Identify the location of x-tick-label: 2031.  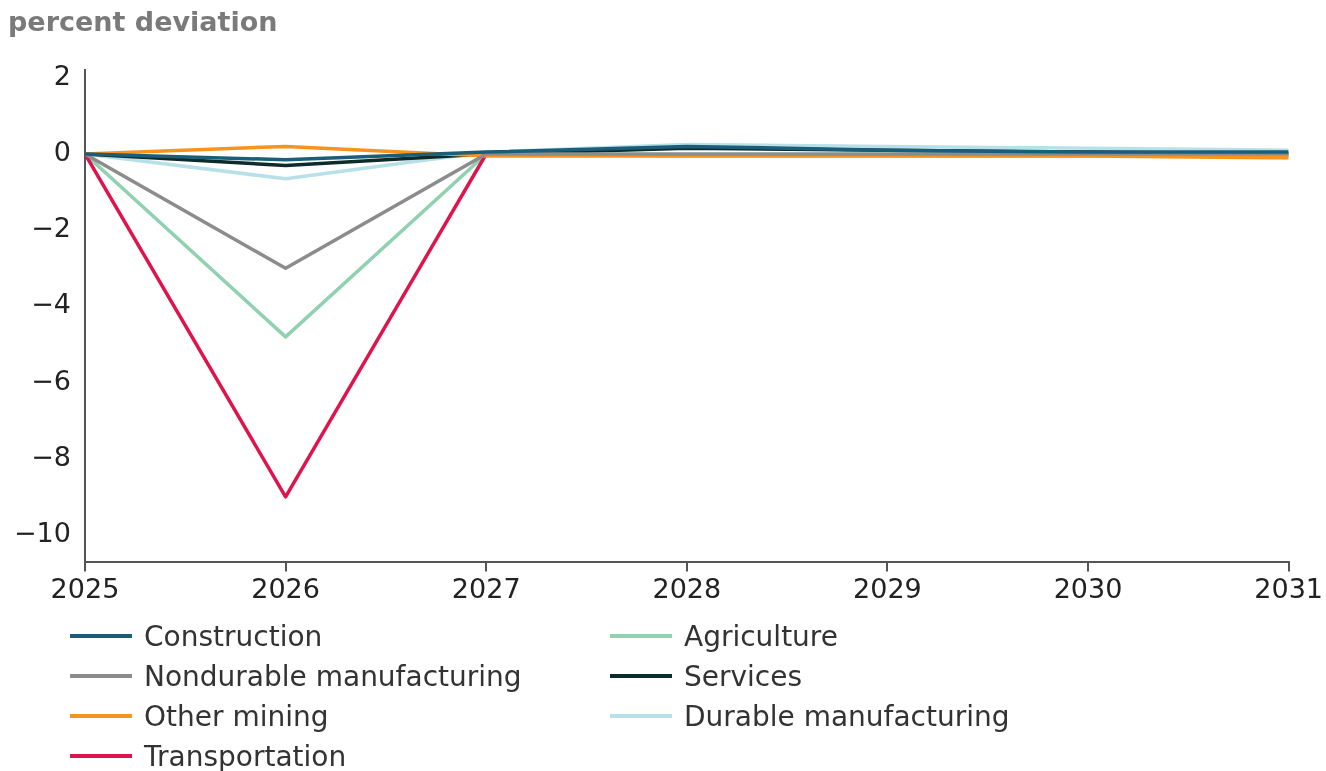
(1288, 588).